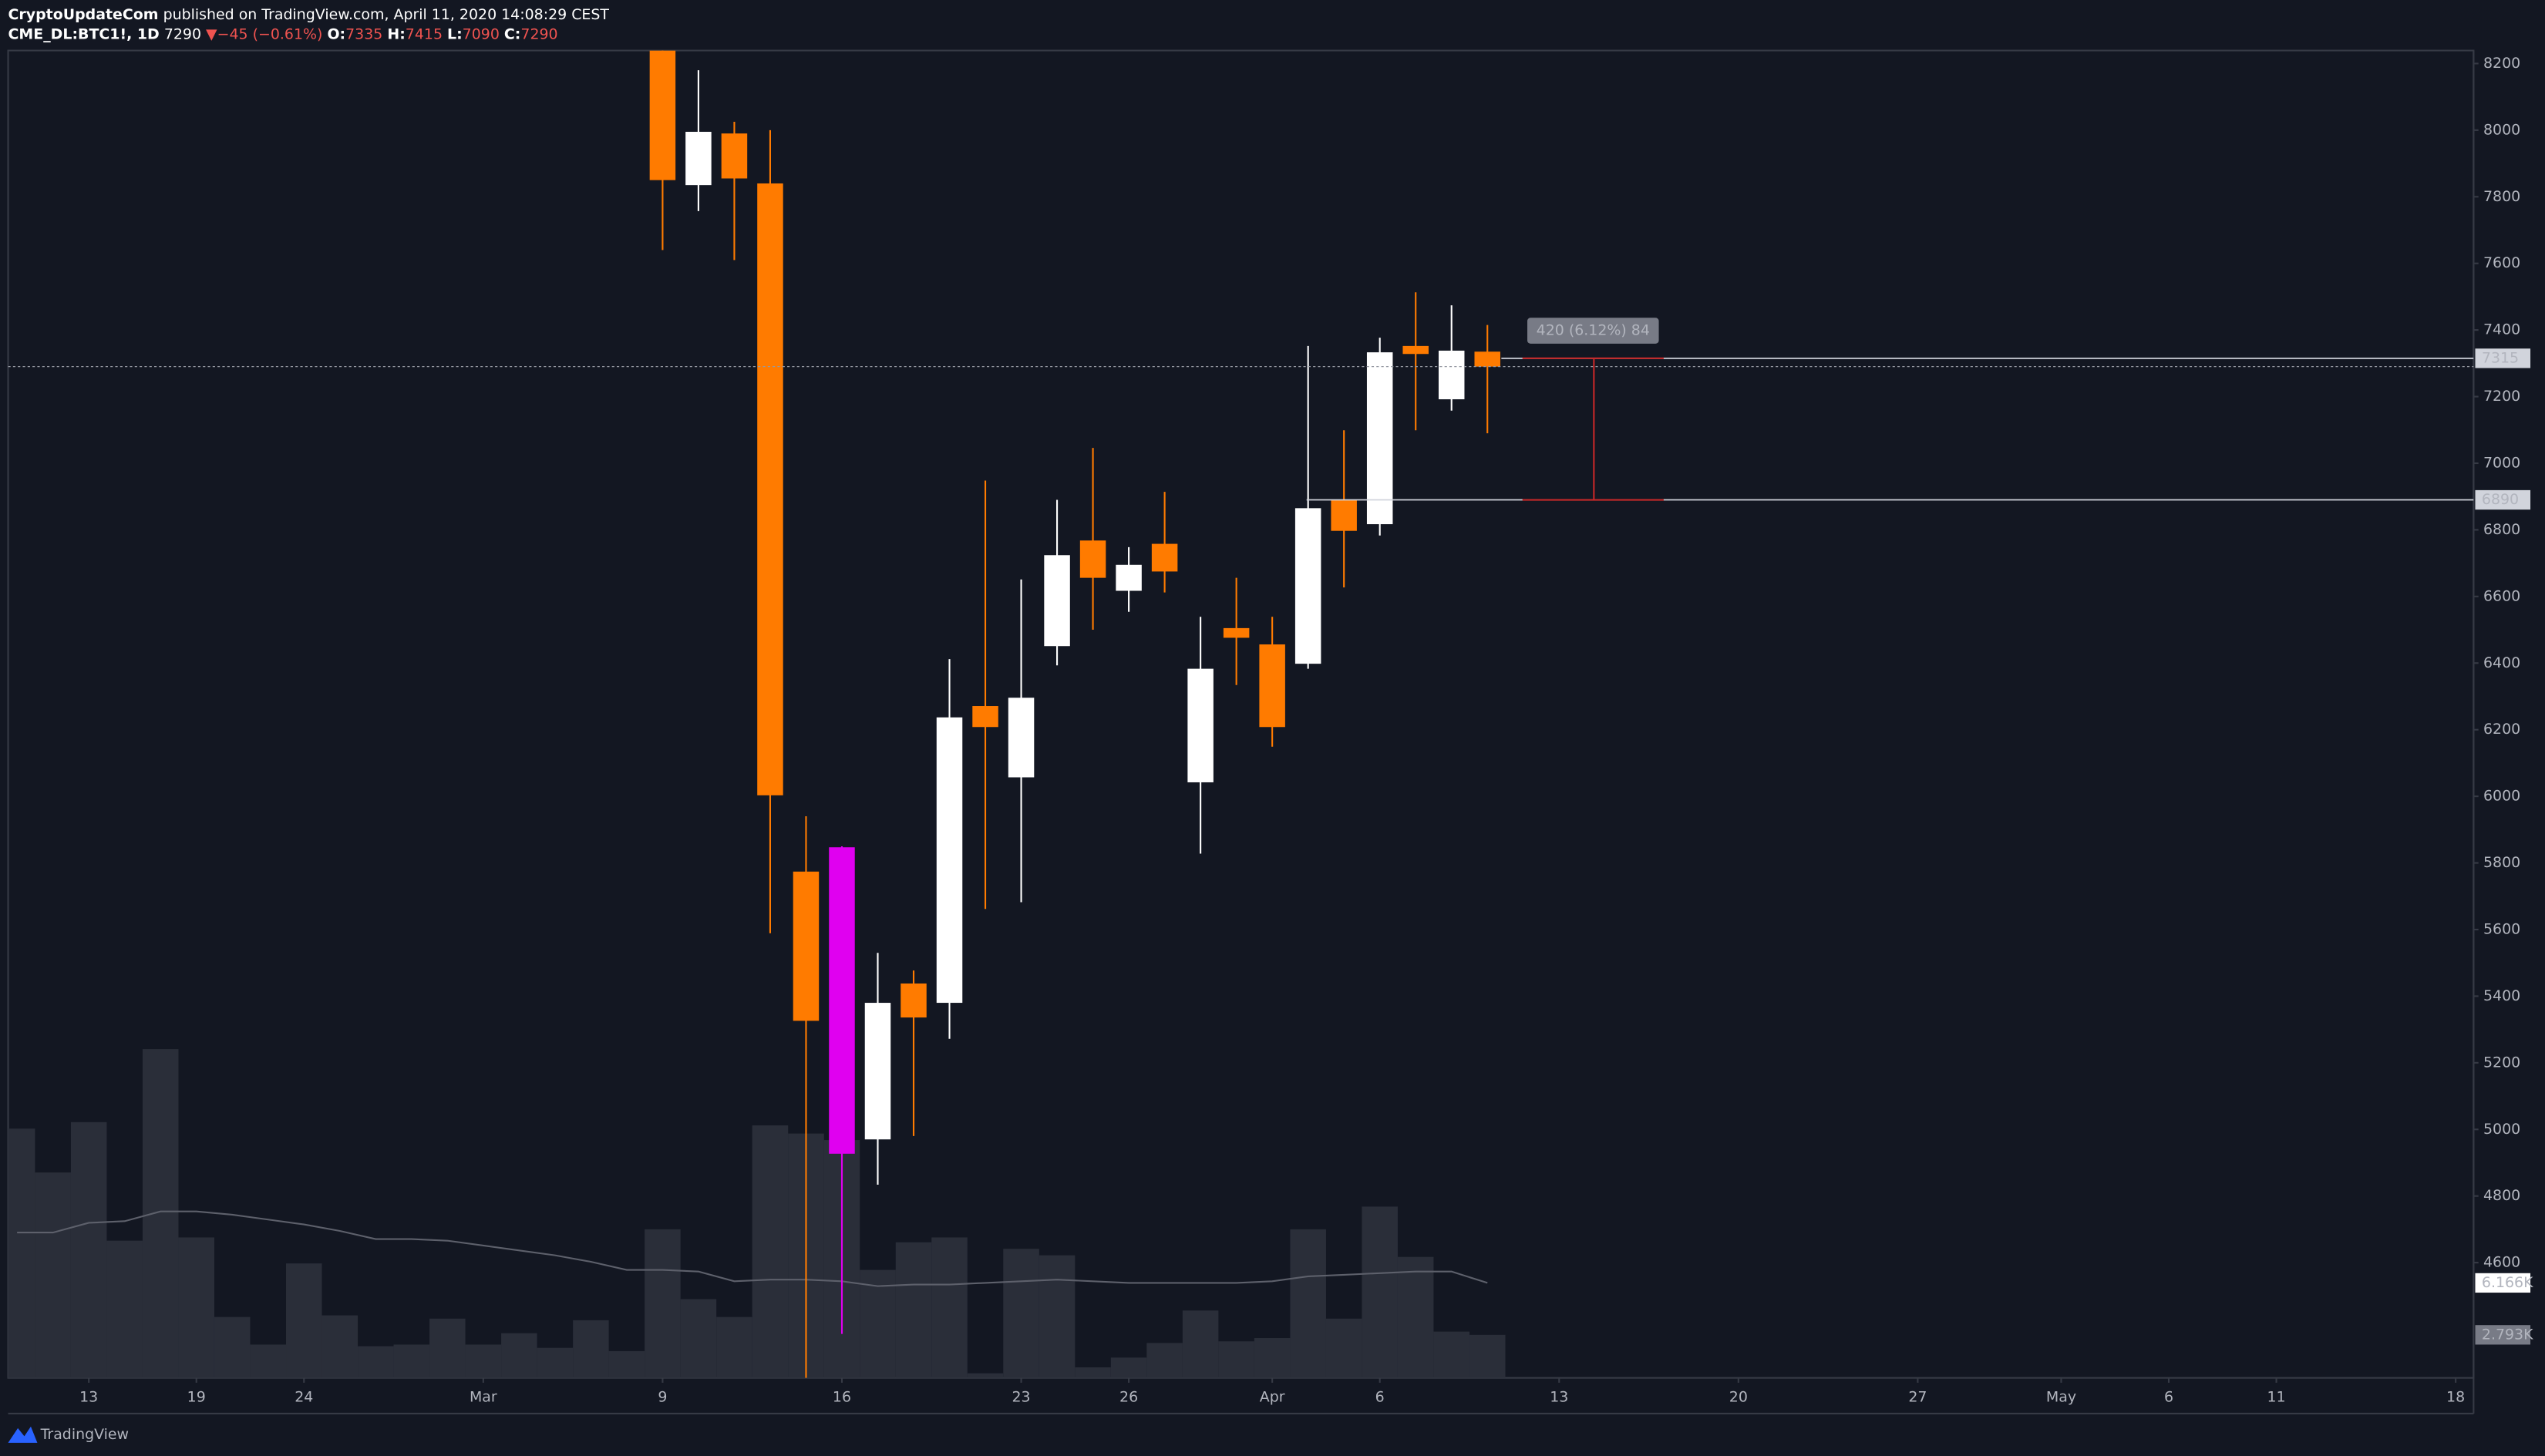 This screenshot has width=2545, height=1456. What do you see at coordinates (1128, 1396) in the screenshot?
I see `x-tick-label: 26` at bounding box center [1128, 1396].